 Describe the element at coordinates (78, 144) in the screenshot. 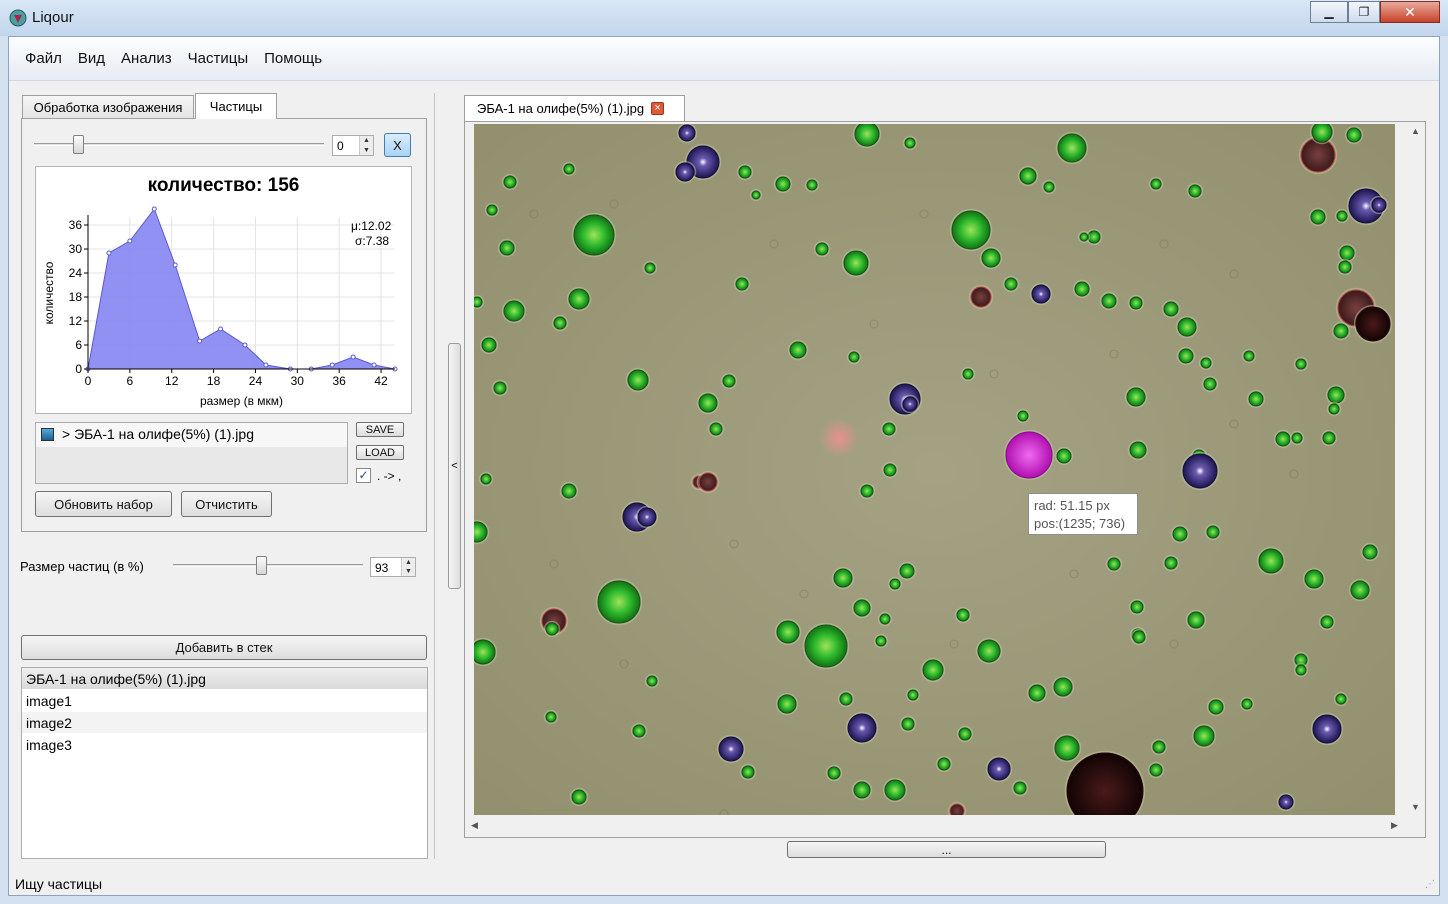

I see `threshold-slider-handle` at that location.